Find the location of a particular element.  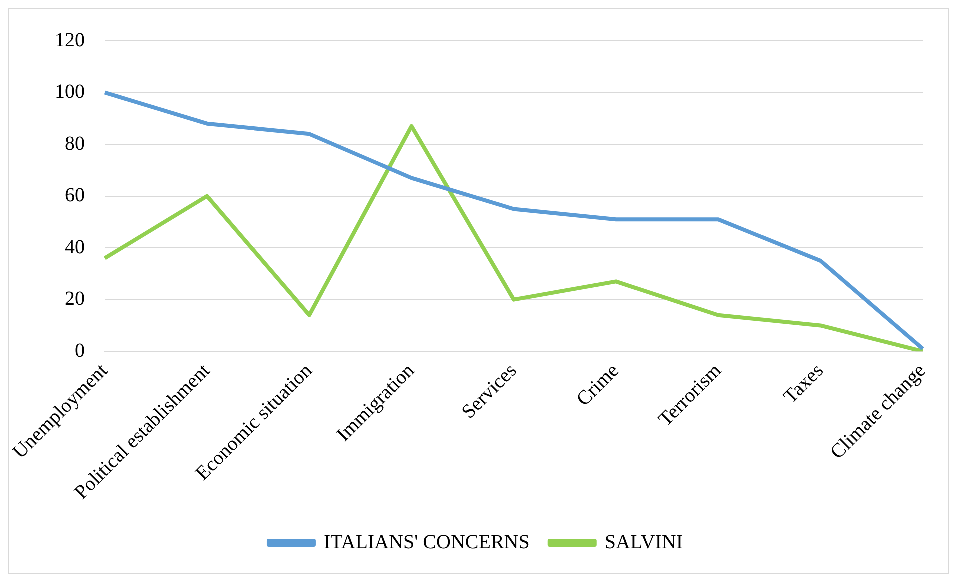

legend-label: ITALIANS' CONCERNS is located at coordinates (427, 542).